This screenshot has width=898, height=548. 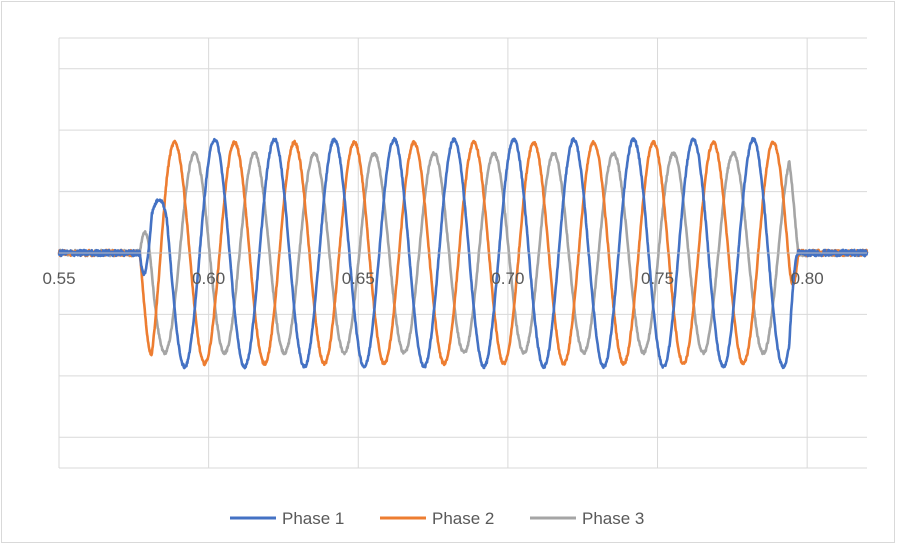 I want to click on legend: Phase 1 Phase 2 Phase 3, so click(x=437, y=518).